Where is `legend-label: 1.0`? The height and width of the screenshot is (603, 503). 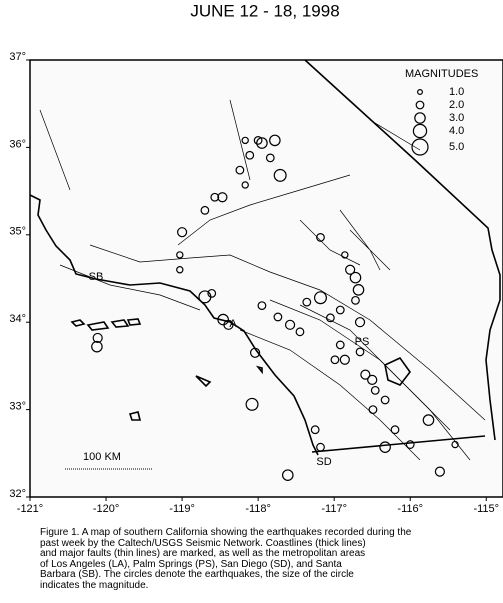
legend-label: 1.0 is located at coordinates (456, 92).